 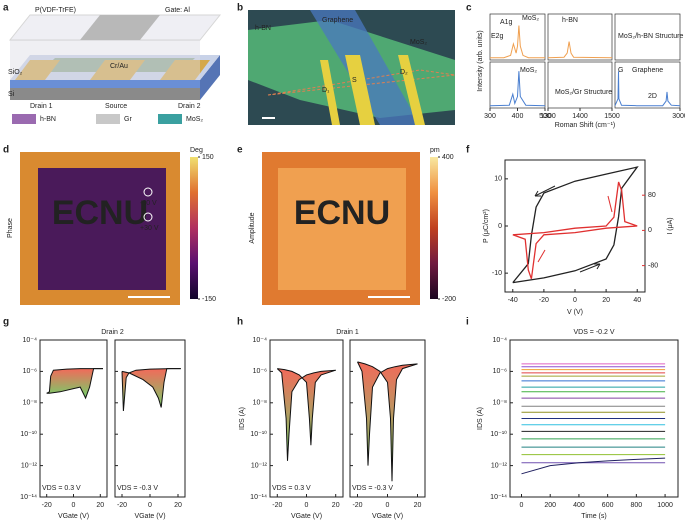 I want to click on colorbar, so click(x=194, y=228).